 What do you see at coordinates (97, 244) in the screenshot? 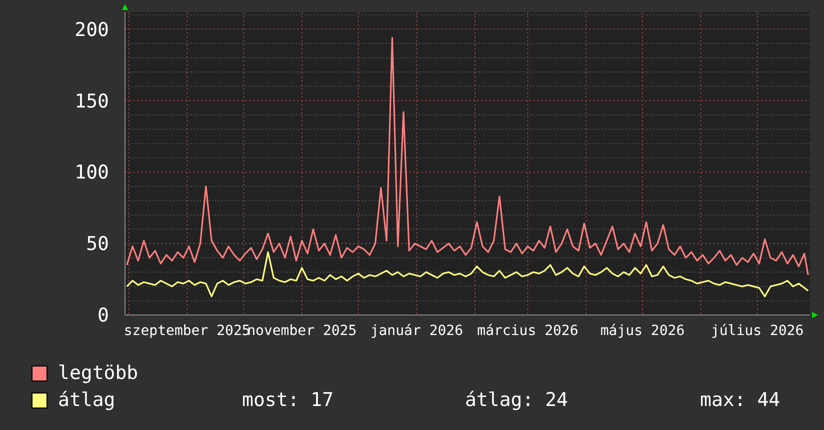
I see `y-tick-label: 50` at bounding box center [97, 244].